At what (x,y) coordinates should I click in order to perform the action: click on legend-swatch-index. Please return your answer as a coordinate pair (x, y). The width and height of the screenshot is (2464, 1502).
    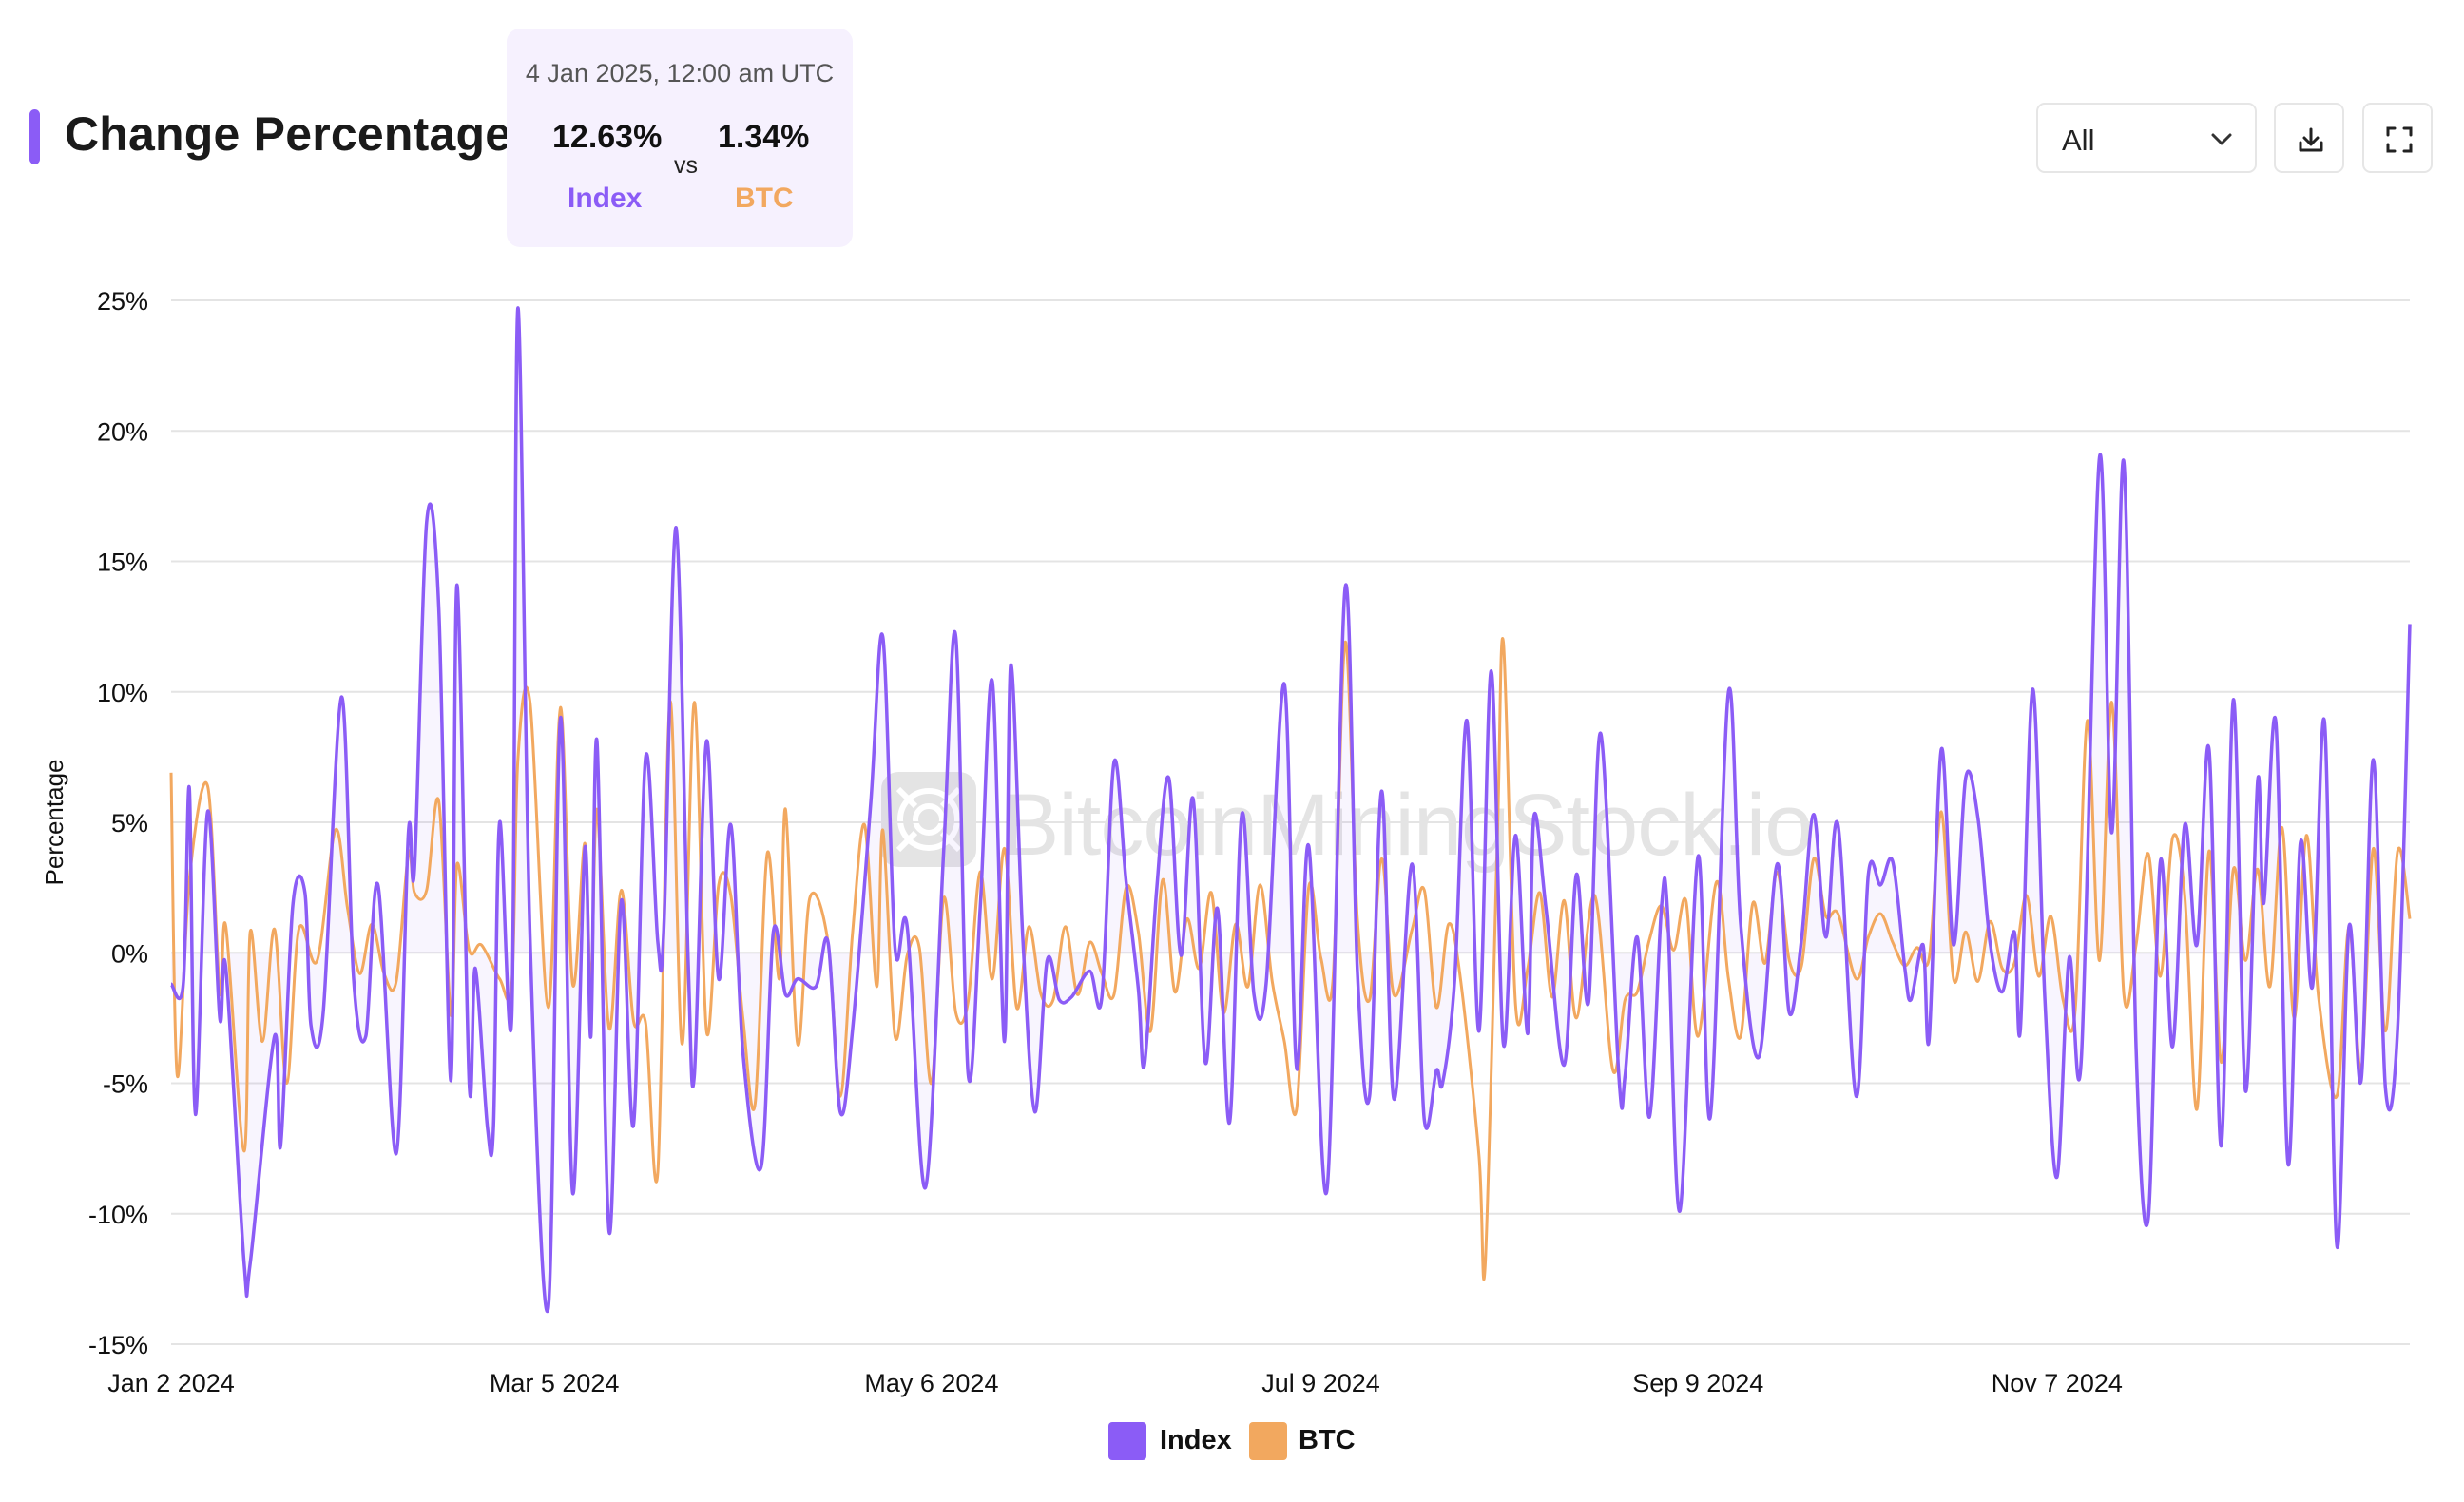
    Looking at the image, I should click on (1127, 1441).